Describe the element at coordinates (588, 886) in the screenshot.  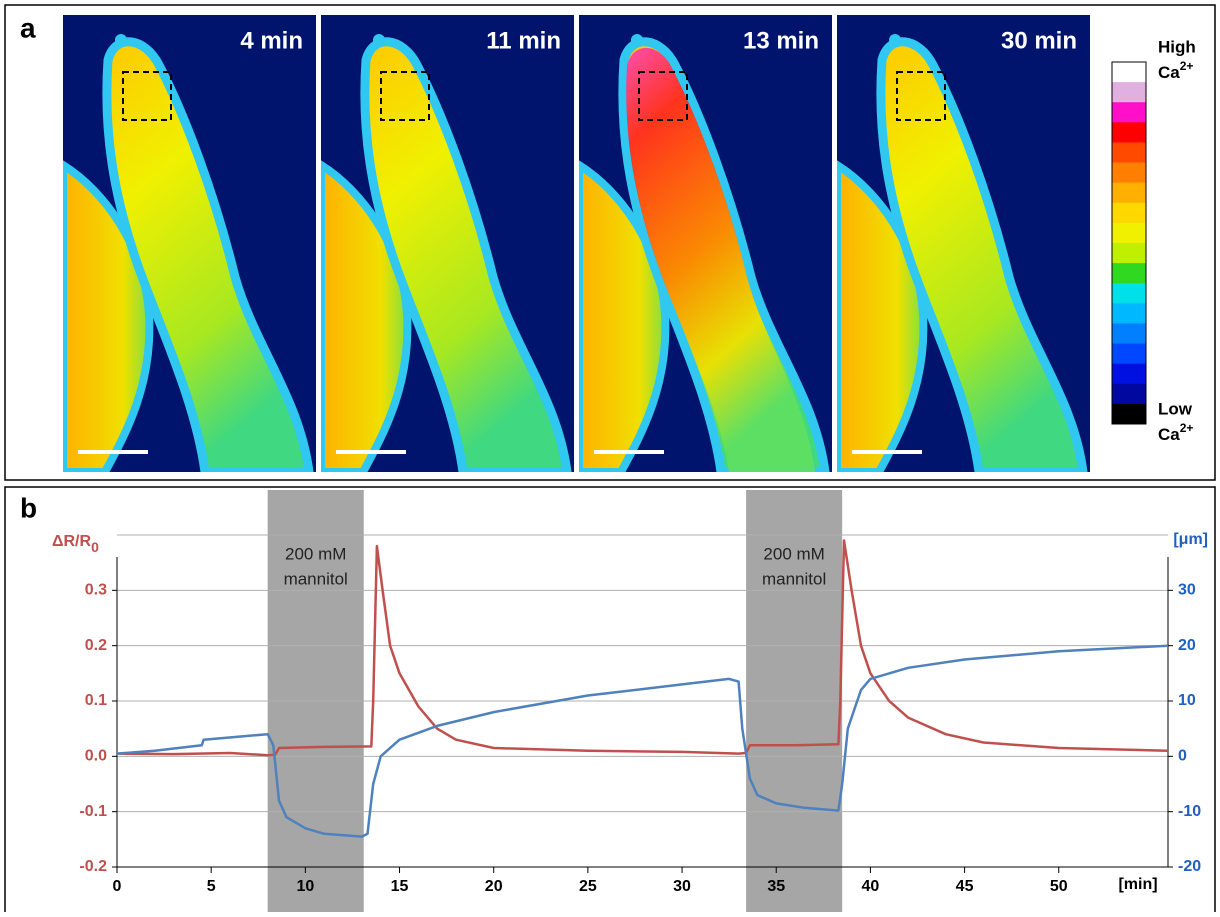
I see `x-tick-label: 25` at that location.